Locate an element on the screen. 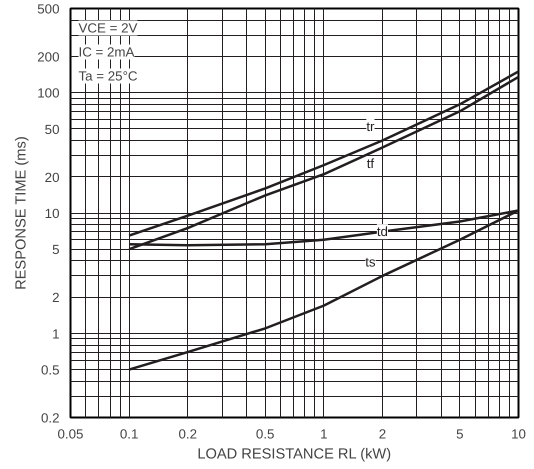  y-tick-label: 1 is located at coordinates (56, 334).